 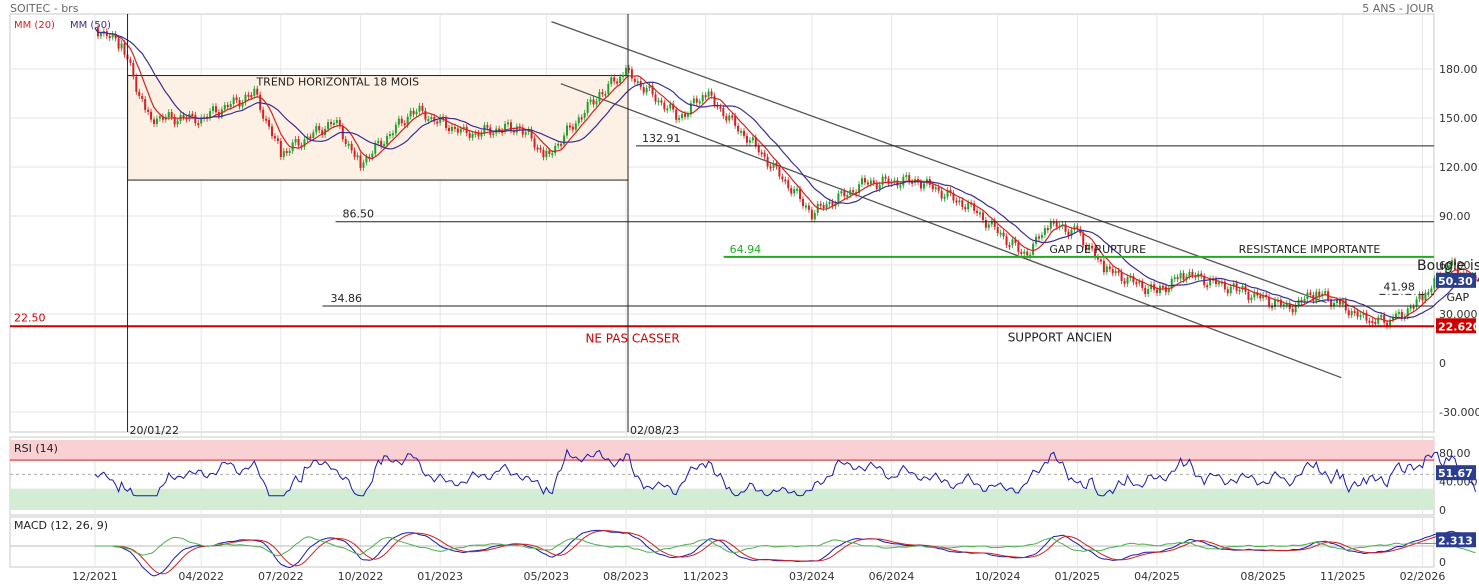 I want to click on y-tick-label: -30.000, so click(x=1459, y=412).